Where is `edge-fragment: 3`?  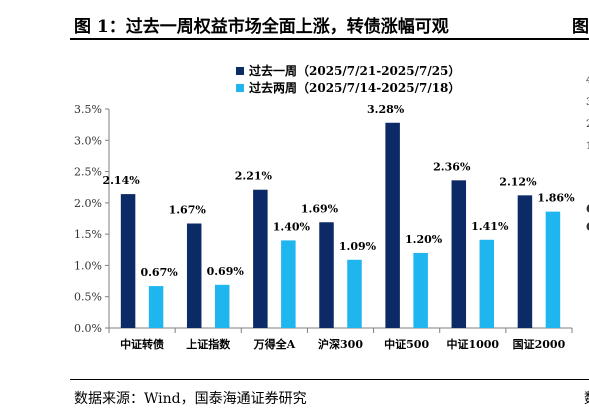 edge-fragment: 3 is located at coordinates (587, 103).